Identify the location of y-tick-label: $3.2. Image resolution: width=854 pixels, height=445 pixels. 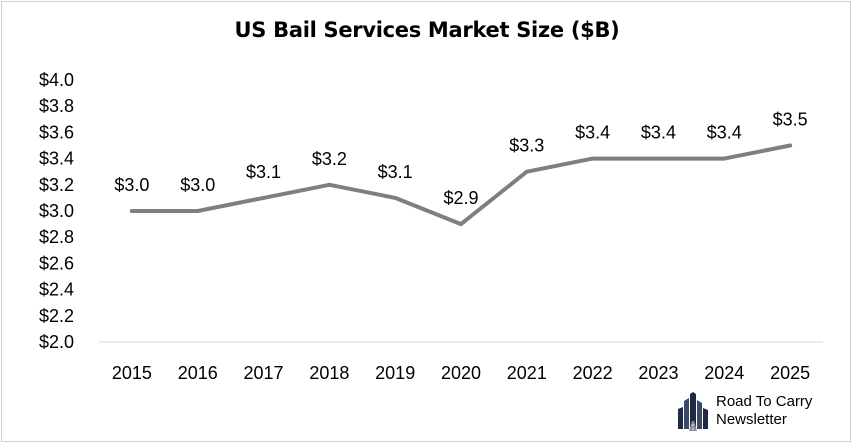
(56, 185).